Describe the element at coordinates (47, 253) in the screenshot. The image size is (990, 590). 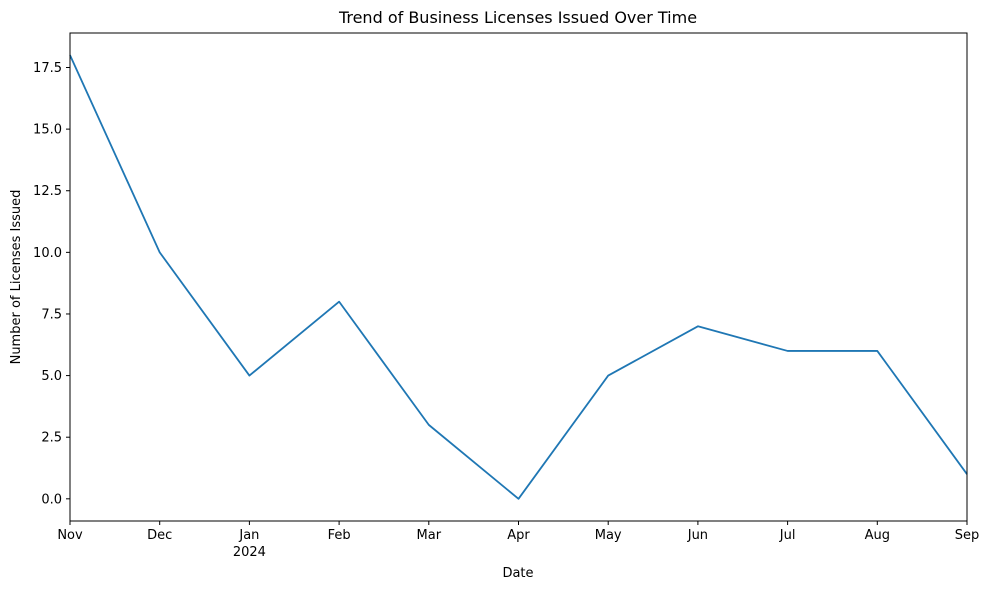
I see `y-tick-label: 10.0` at that location.